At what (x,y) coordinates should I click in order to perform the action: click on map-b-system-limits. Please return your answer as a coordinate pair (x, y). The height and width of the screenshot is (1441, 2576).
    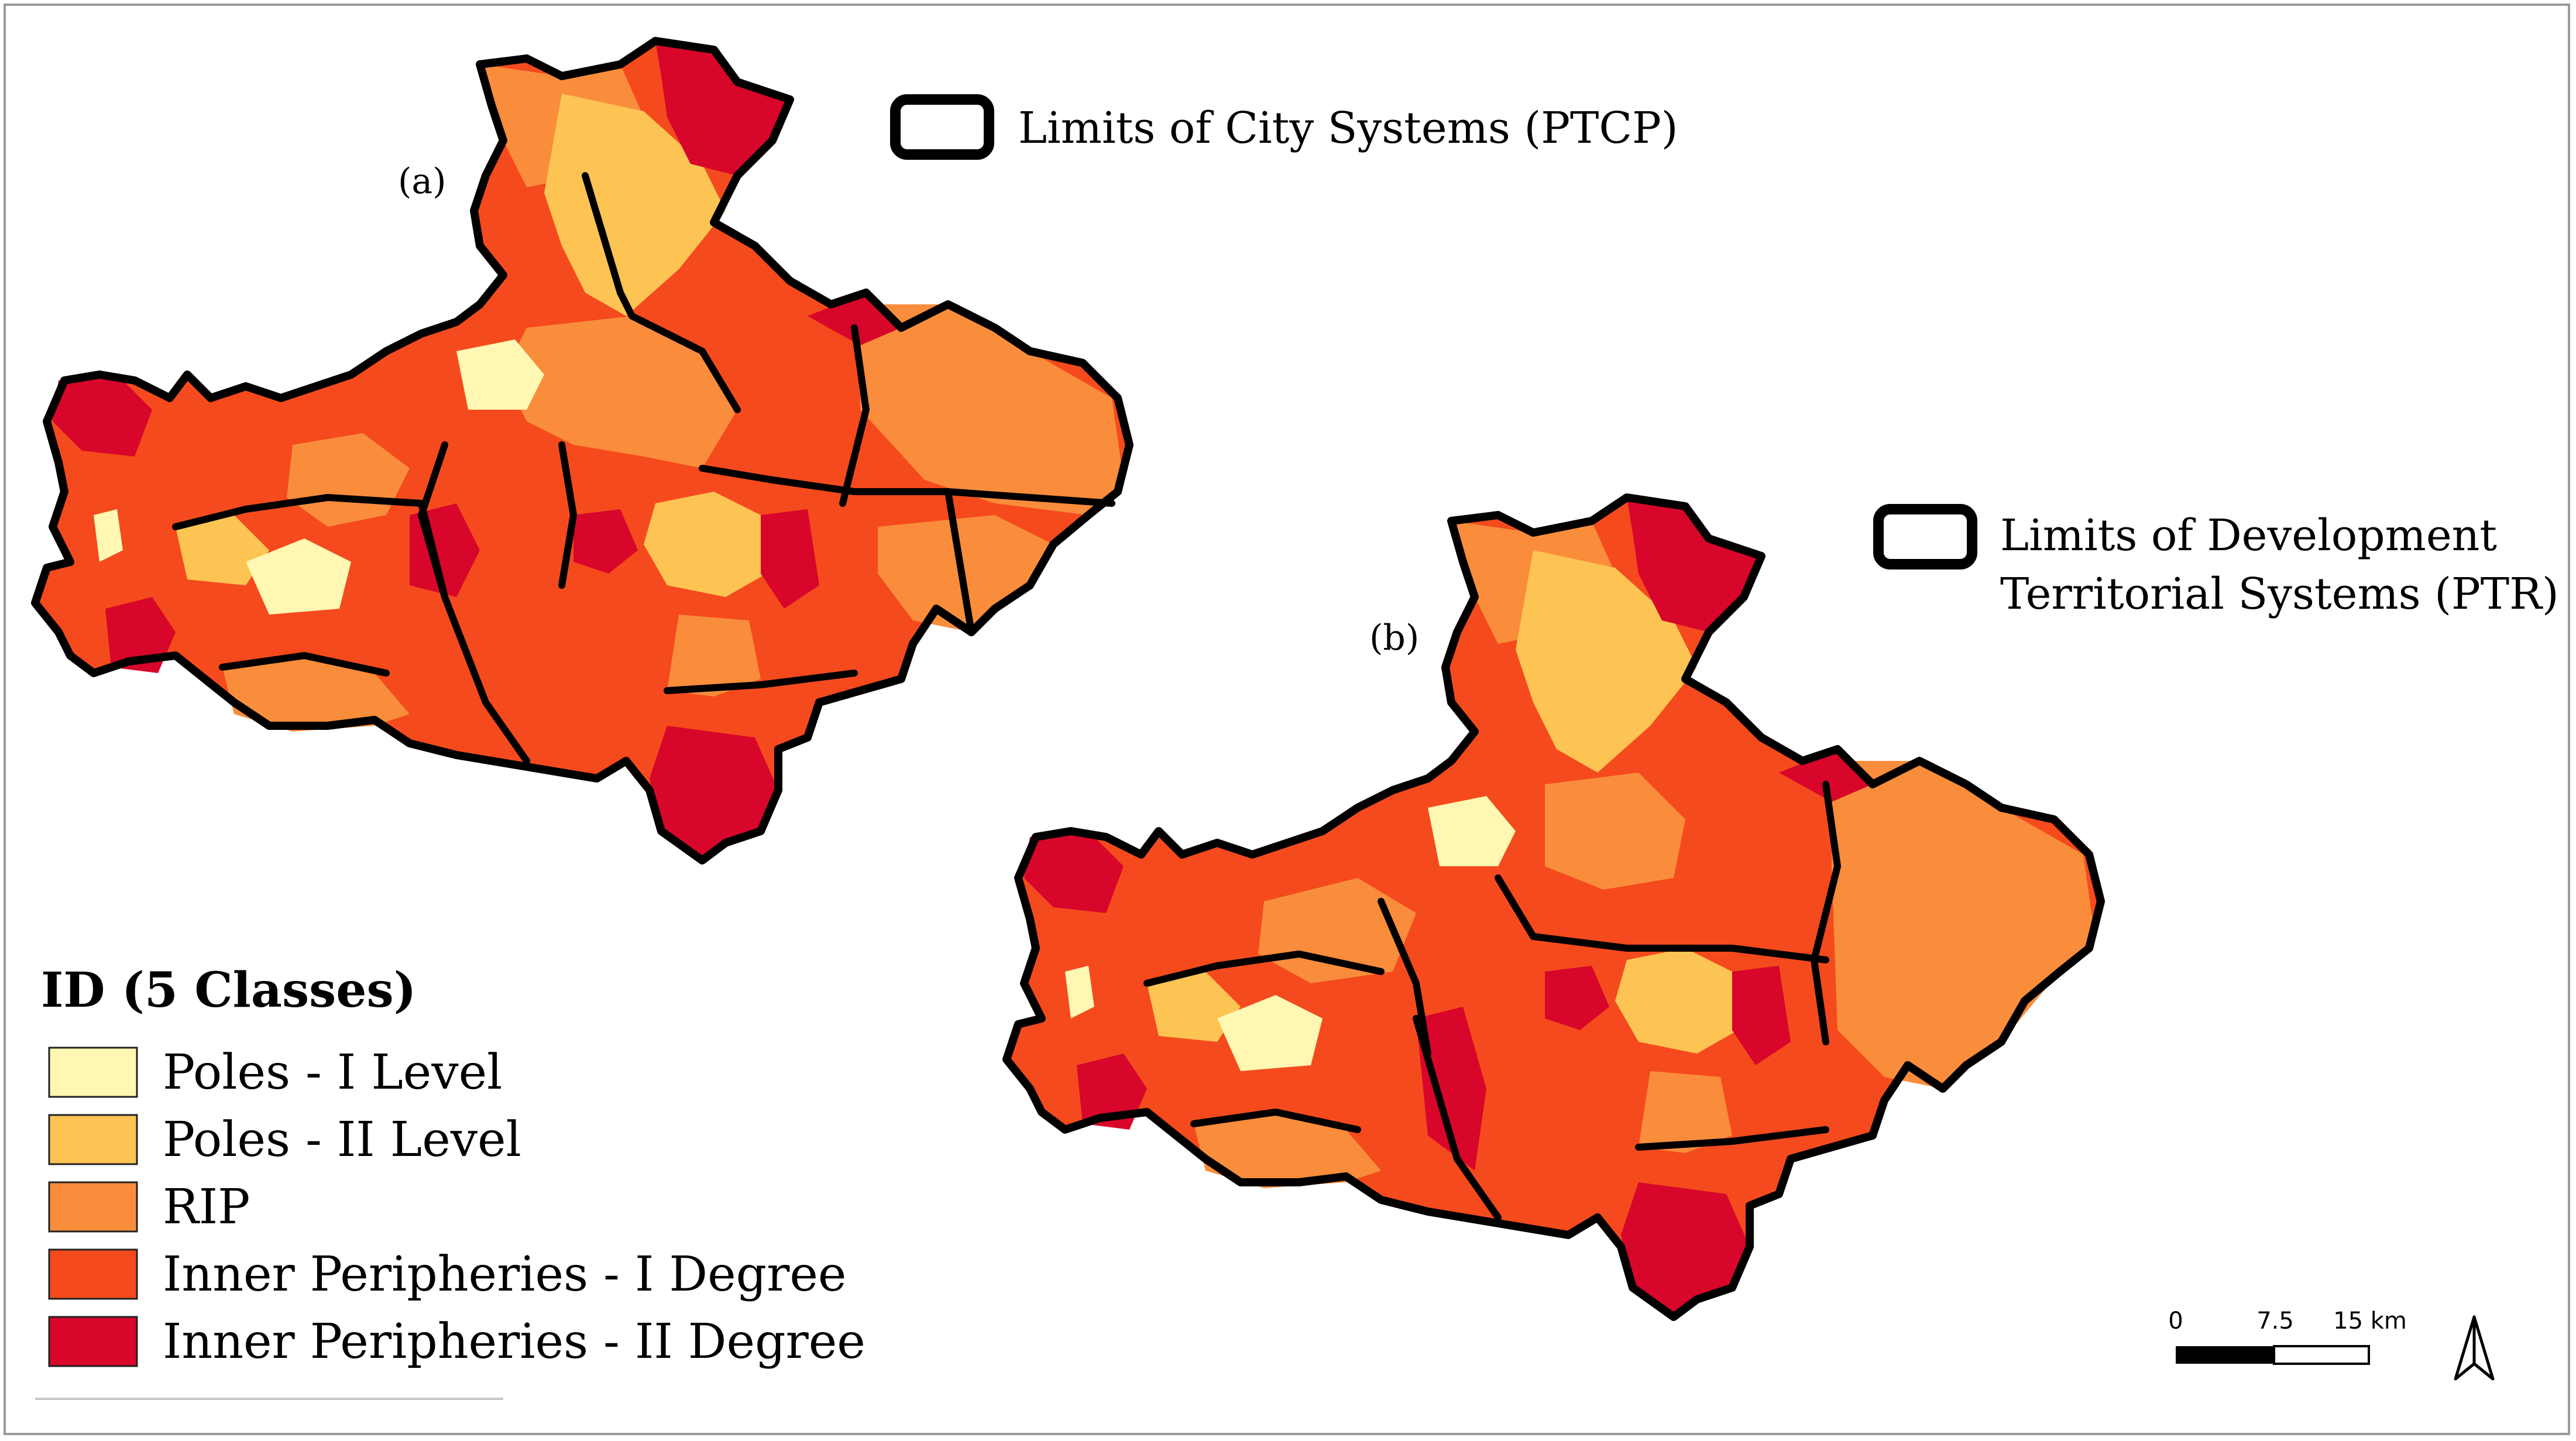
    Looking at the image, I should click on (1492, 1001).